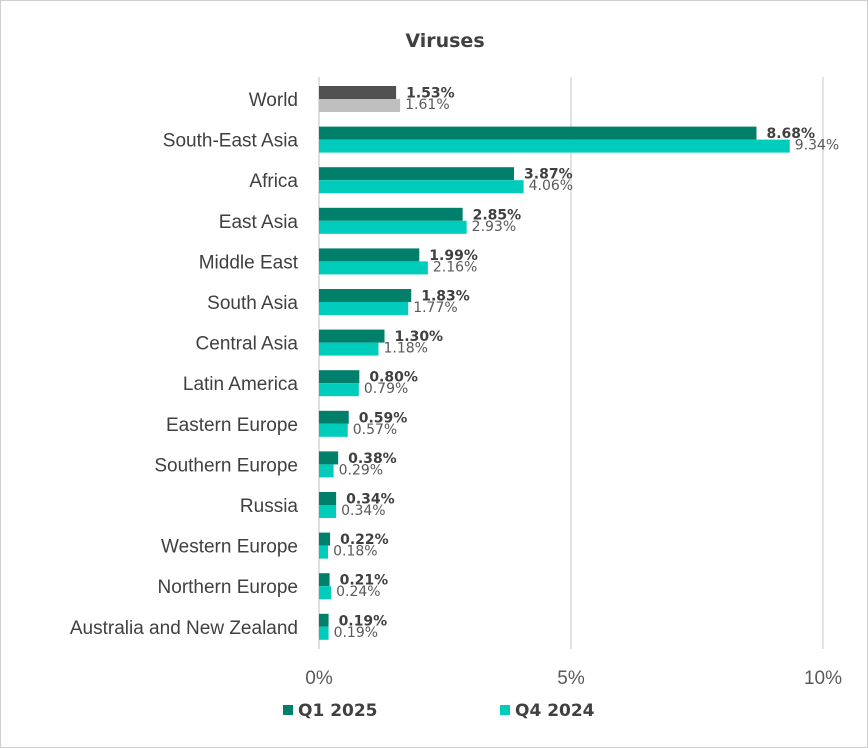 This screenshot has height=748, width=868. Describe the element at coordinates (363, 511) in the screenshot. I see `data-label-q4-2024: 0.34%` at that location.